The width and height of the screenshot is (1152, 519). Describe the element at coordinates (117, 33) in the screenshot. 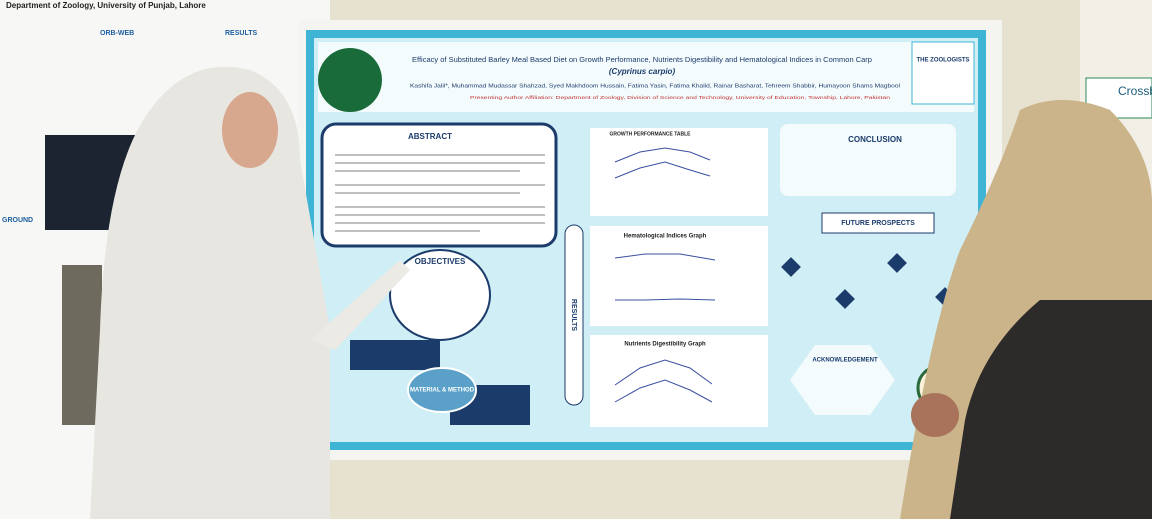

I see `left-heading: ORB-WEB` at that location.